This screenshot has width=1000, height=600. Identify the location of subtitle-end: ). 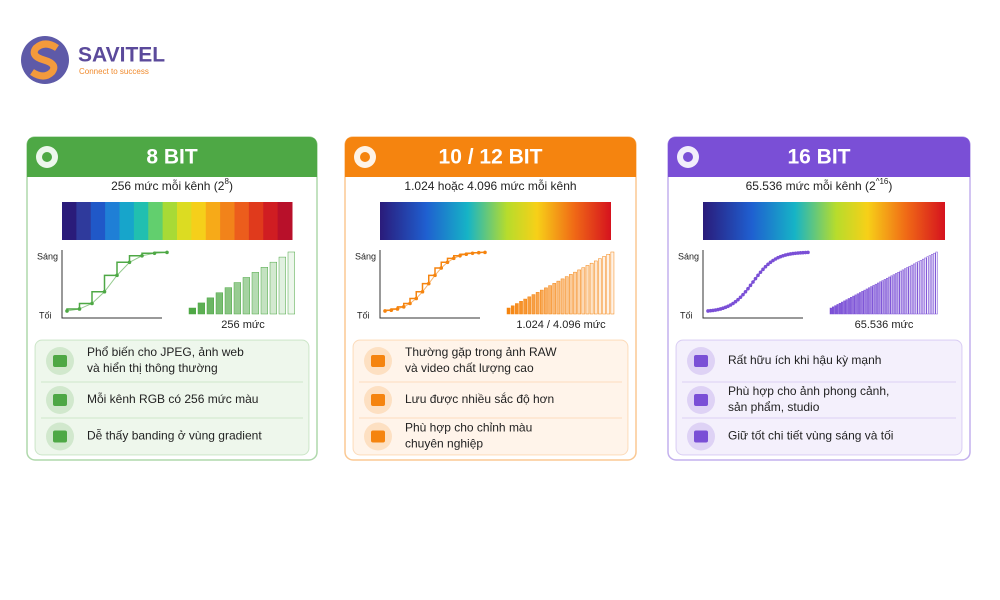
(890, 186).